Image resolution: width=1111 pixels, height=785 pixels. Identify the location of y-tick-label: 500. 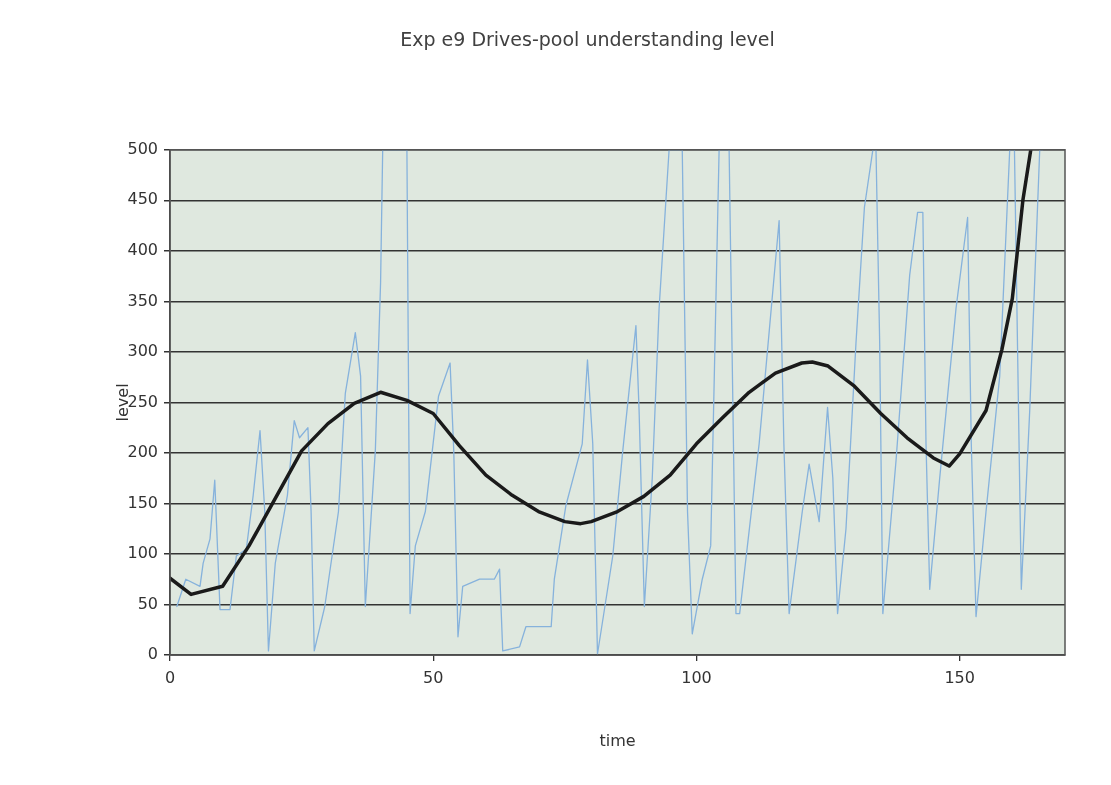
(142, 148).